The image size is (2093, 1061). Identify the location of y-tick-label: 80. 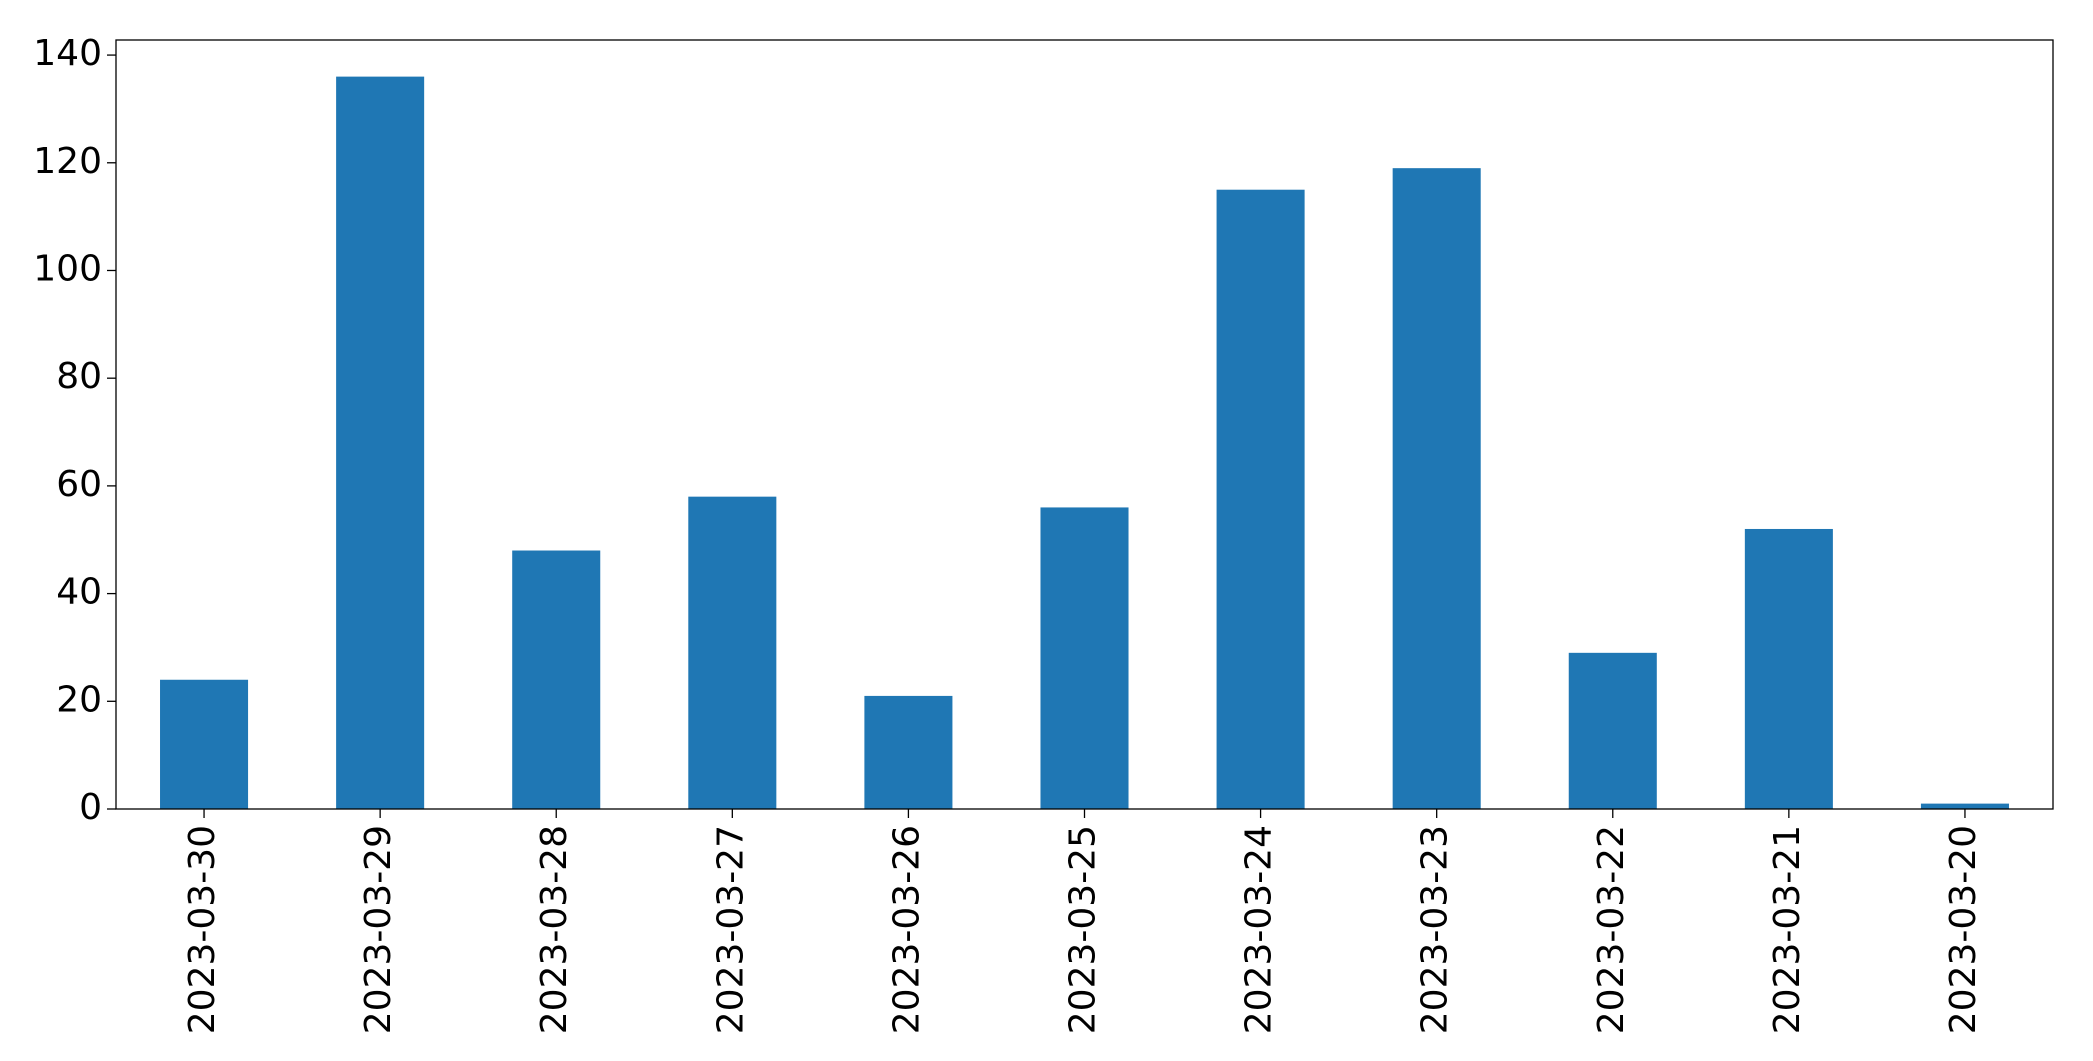
(79, 376).